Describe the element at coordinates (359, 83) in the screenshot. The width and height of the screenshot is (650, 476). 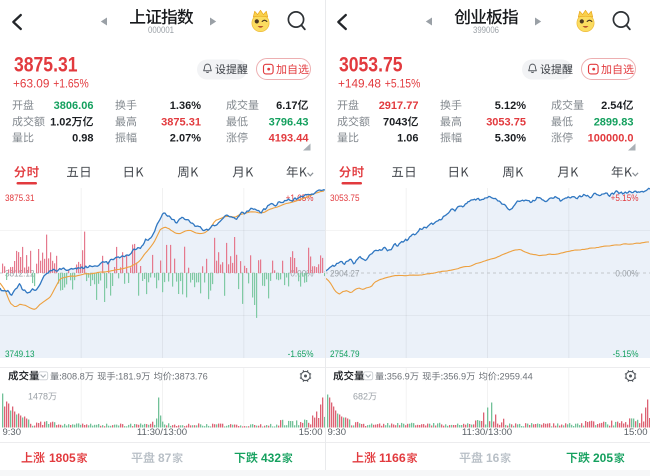
I see `svg-text: +149.48` at that location.